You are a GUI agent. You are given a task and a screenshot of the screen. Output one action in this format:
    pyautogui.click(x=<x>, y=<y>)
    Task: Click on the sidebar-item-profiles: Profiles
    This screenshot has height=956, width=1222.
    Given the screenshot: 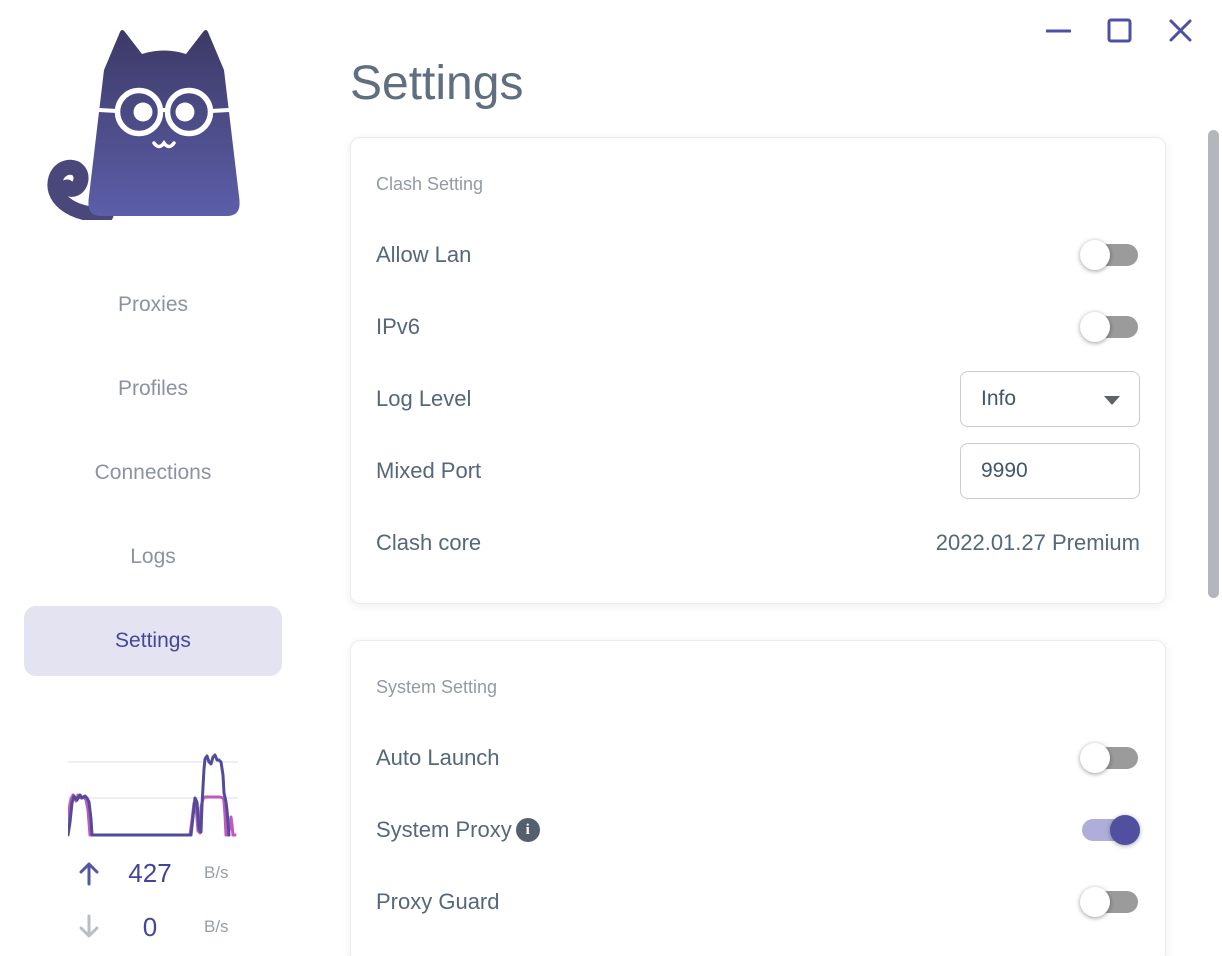 What is the action you would take?
    pyautogui.click(x=153, y=388)
    